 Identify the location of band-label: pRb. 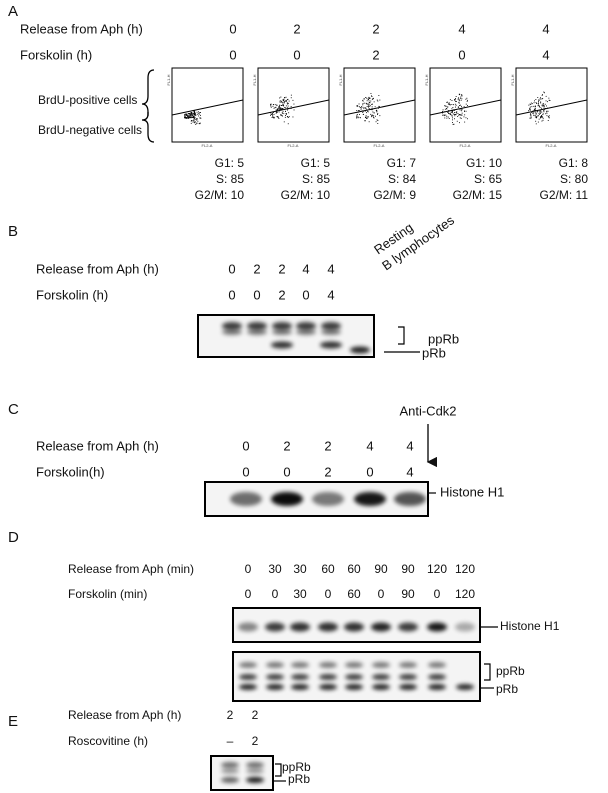
(507, 689).